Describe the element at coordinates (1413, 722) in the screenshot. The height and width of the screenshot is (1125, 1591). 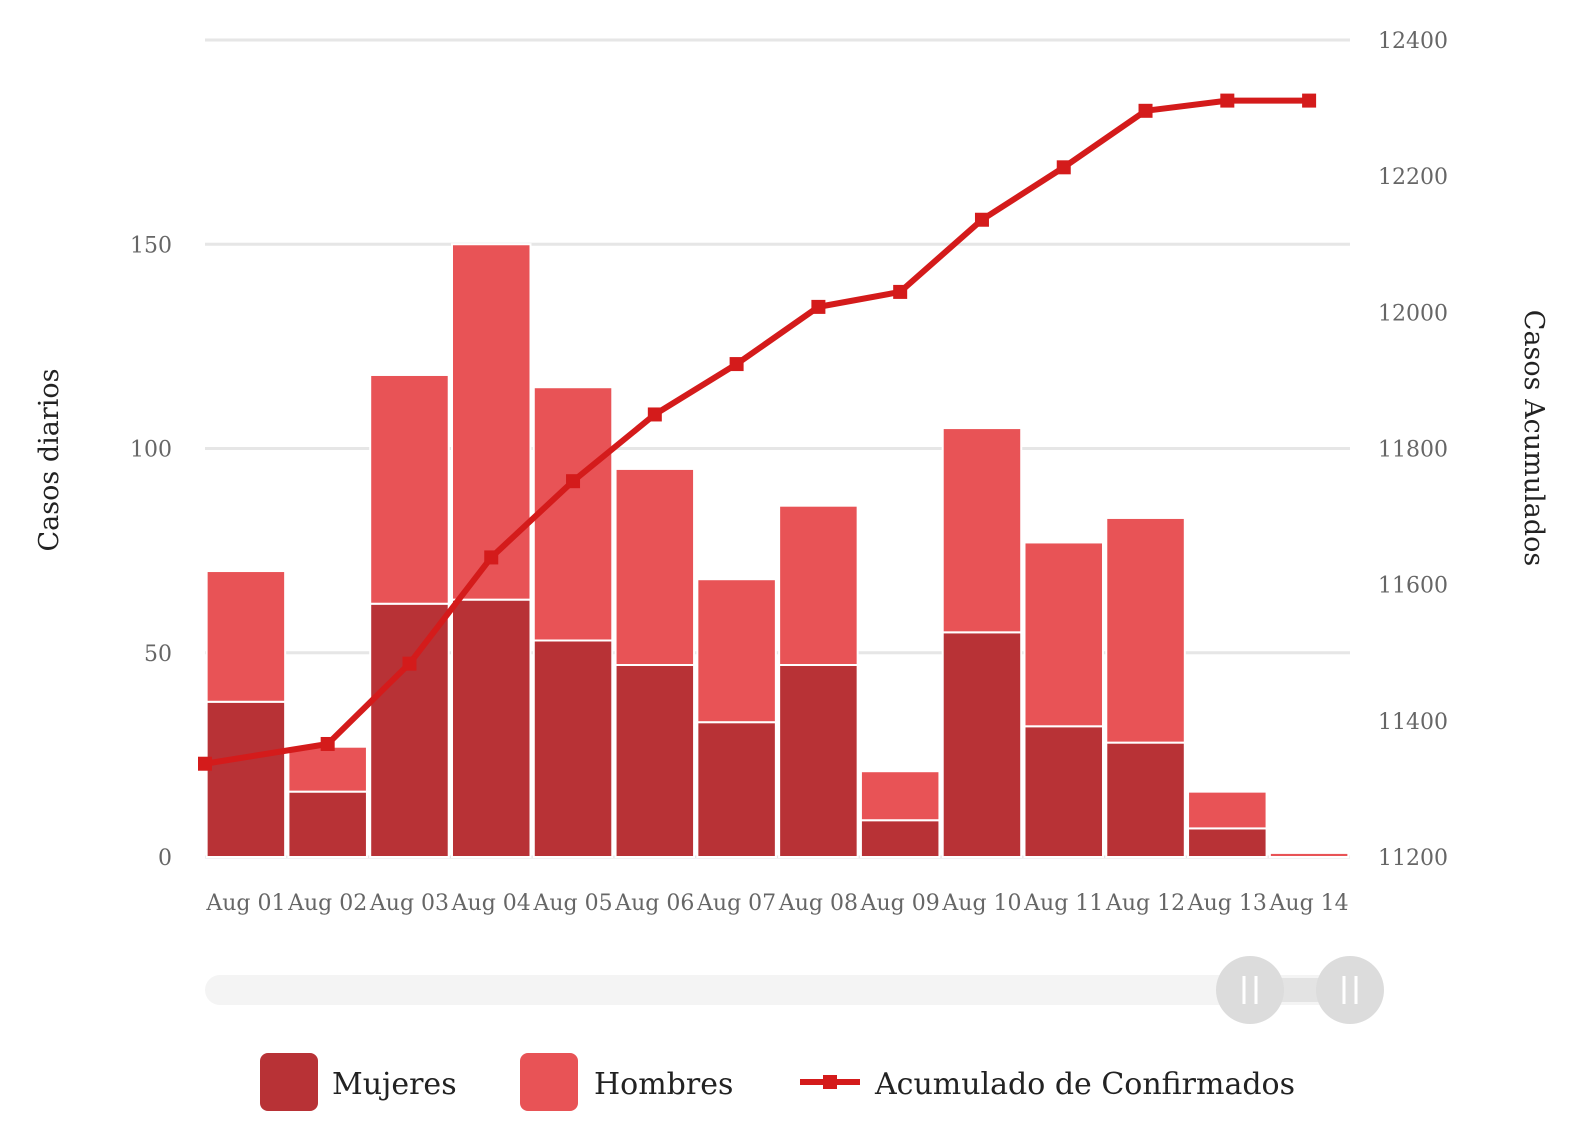
I see `right-axis-tick-label: 11400` at that location.